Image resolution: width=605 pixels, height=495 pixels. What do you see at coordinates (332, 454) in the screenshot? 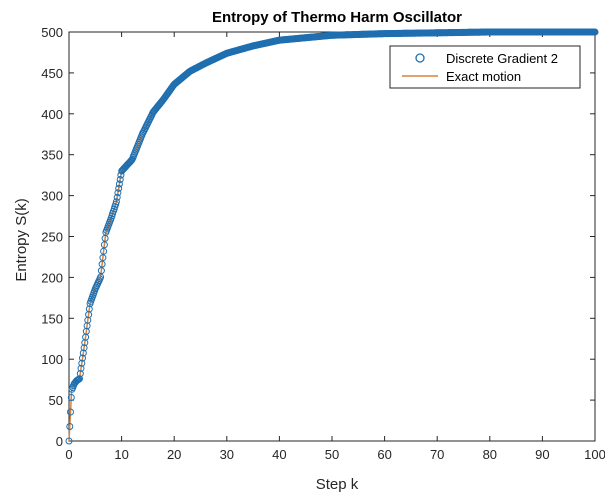
I see `x-tick-label: 50` at bounding box center [332, 454].